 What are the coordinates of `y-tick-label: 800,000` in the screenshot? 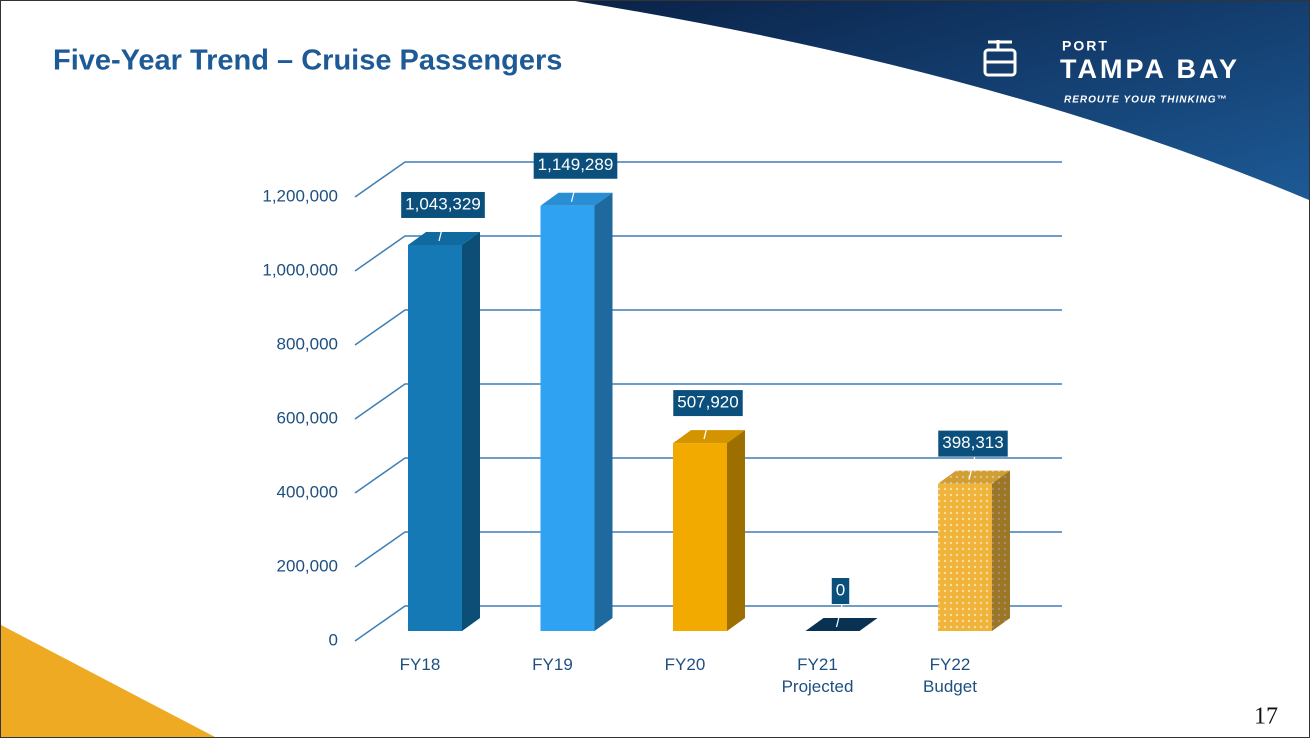 It's located at (307, 343).